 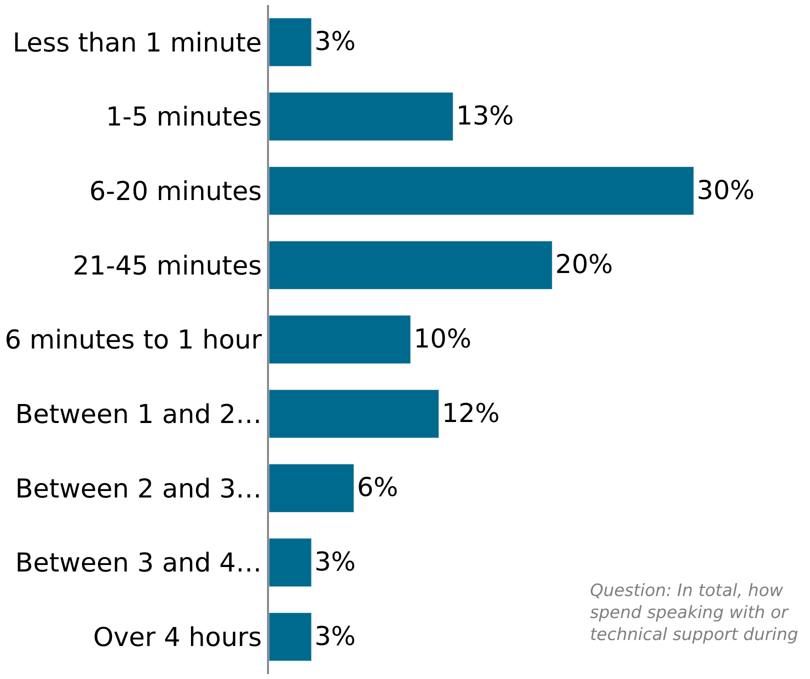 What do you see at coordinates (725, 191) in the screenshot?
I see `data-label: 30%` at bounding box center [725, 191].